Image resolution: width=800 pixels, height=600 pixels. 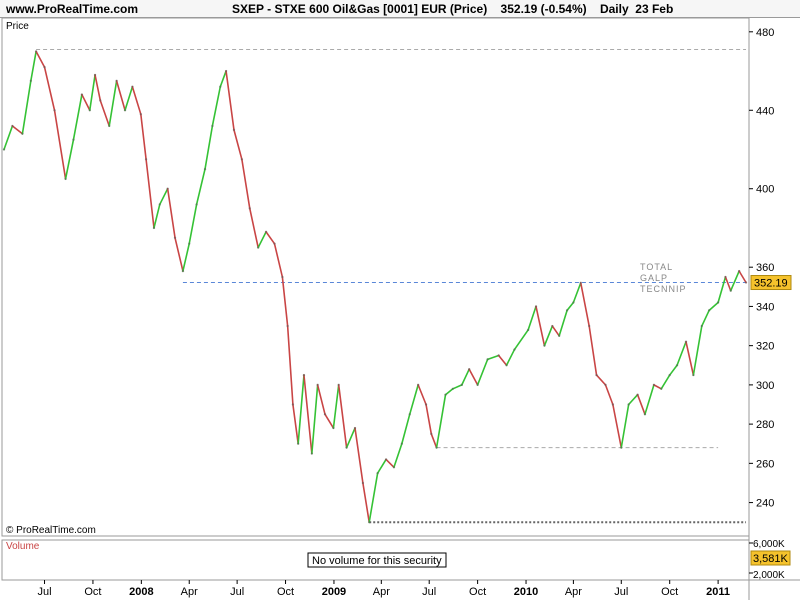 What do you see at coordinates (765, 386) in the screenshot?
I see `y-tick-label: 300` at bounding box center [765, 386].